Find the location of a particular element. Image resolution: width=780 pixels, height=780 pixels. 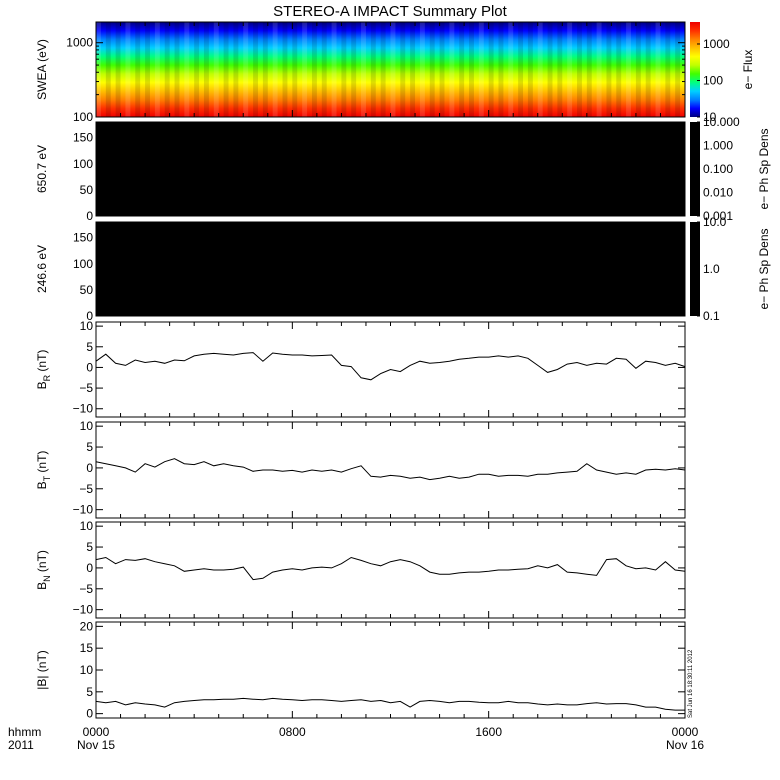

colorbar-tick-label: 0.001 is located at coordinates (718, 216).